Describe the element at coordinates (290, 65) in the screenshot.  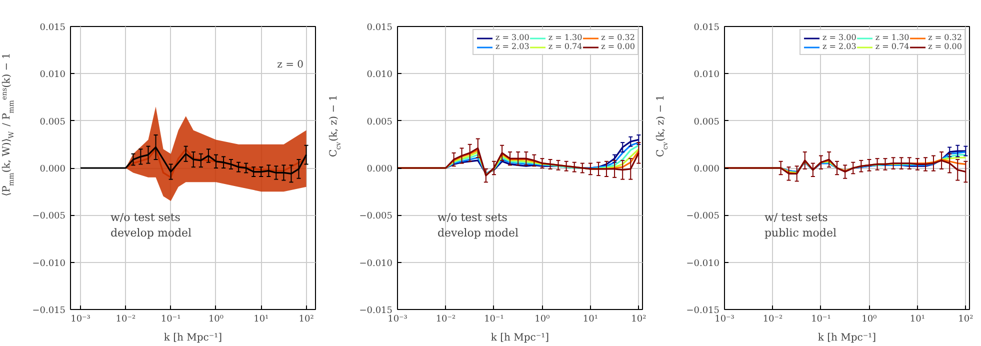
I see `annotation: z = 0` at that location.